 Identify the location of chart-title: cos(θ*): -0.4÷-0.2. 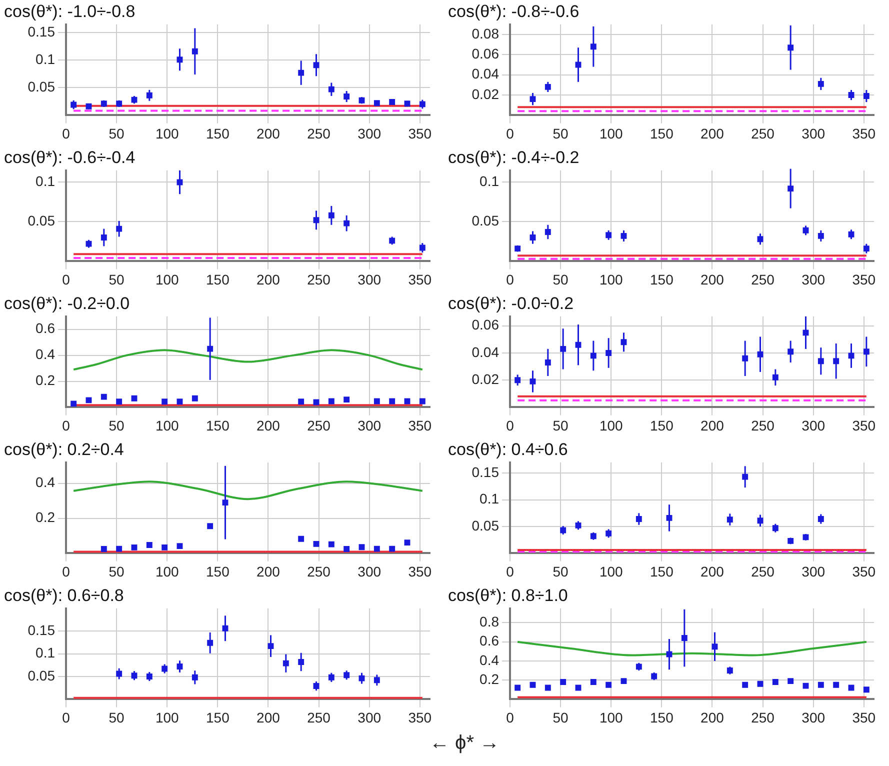
(514, 157).